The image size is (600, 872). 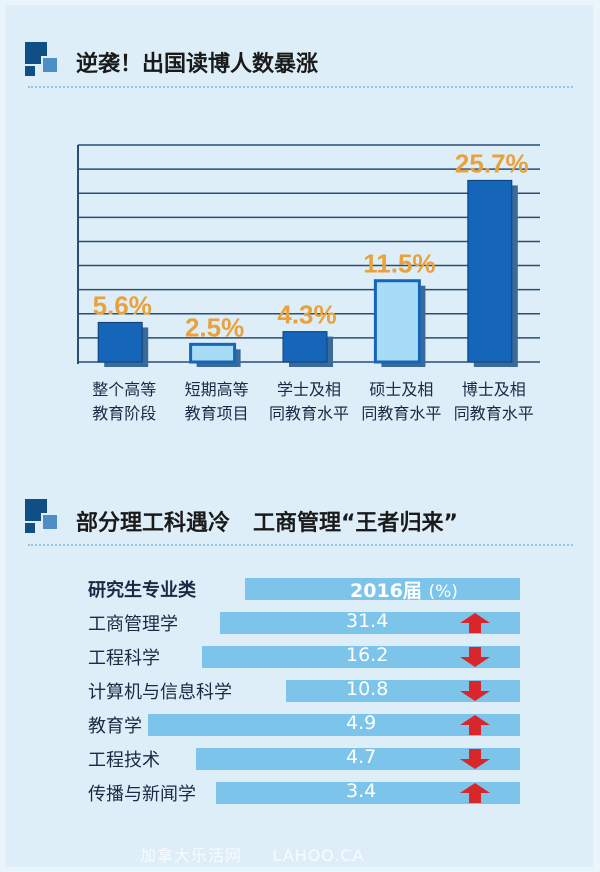 I want to click on watermark: 加拿大乐活网 LAHOO.CA, so click(x=252, y=855).